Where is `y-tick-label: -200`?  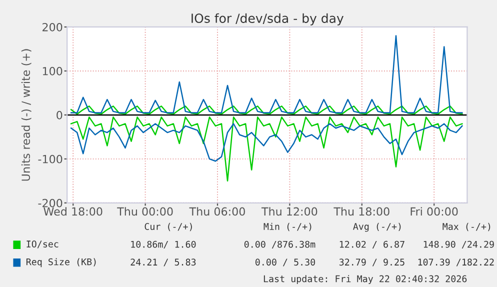
y-tick-label: -200 is located at coordinates (50, 203).